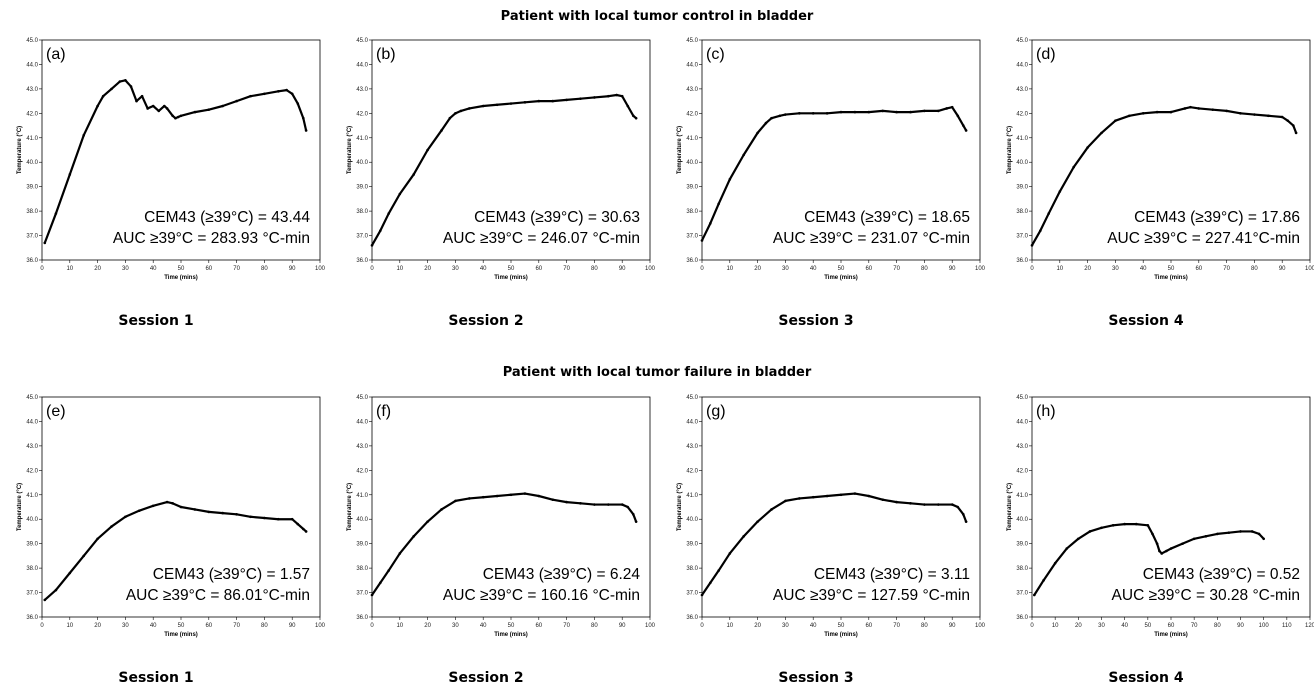 The height and width of the screenshot is (690, 1314). Describe the element at coordinates (32, 237) in the screenshot. I see `y-tick-label: 37.0` at that location.